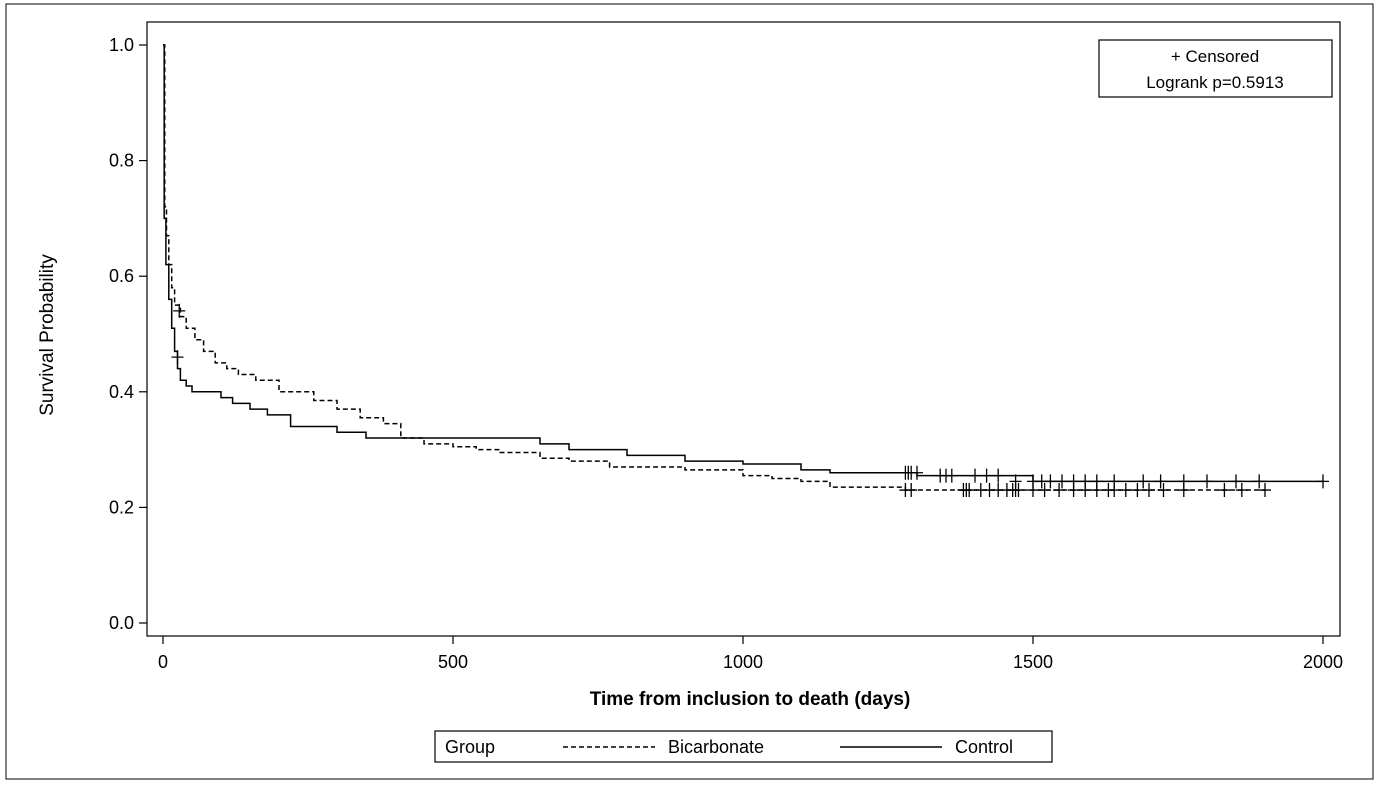 The width and height of the screenshot is (1379, 788). What do you see at coordinates (453, 662) in the screenshot?
I see `x-tick-label: 500` at bounding box center [453, 662].